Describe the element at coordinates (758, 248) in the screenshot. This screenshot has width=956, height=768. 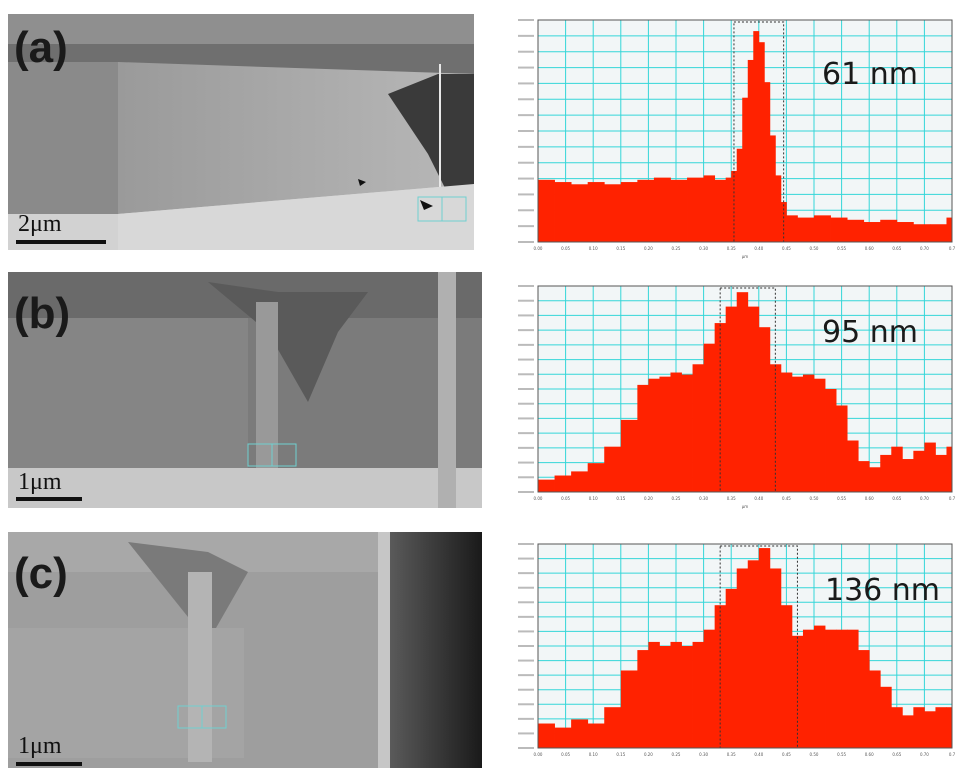
I see `x-tick-label: 0.40` at that location.